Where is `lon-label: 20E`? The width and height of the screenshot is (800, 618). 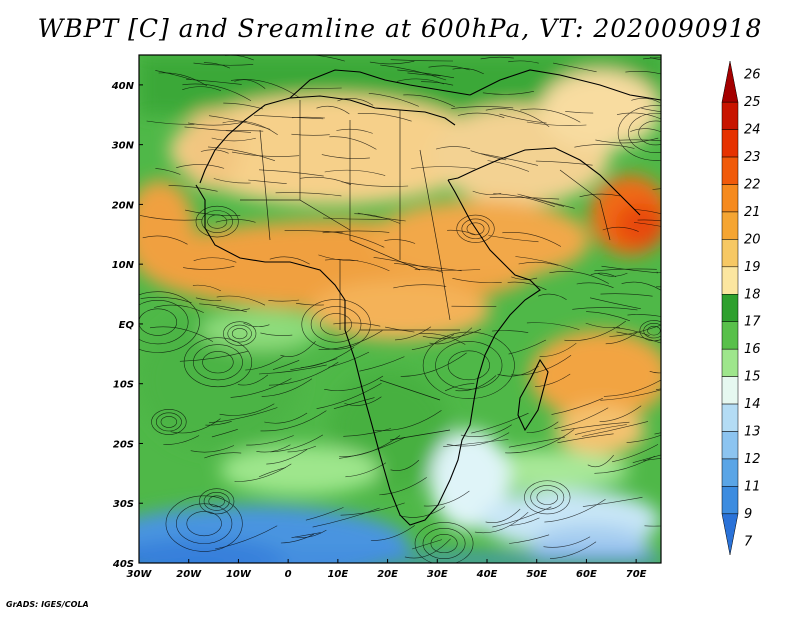 lon-label: 20E is located at coordinates (387, 574).